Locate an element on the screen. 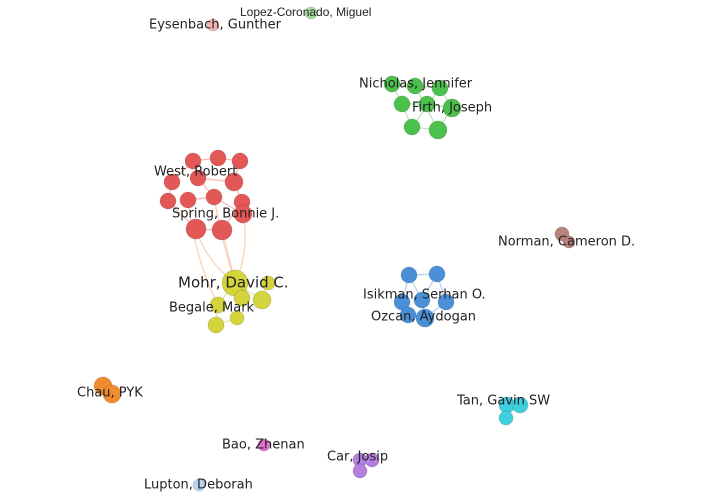  node-label: Begale, Mark is located at coordinates (212, 308).